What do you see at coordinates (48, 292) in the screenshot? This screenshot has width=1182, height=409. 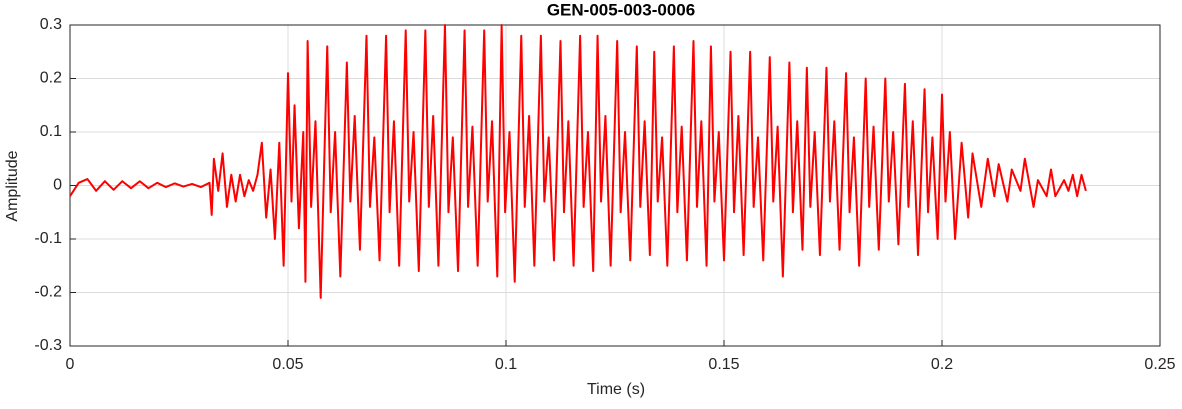 I see `y-tick-label: -0.2` at bounding box center [48, 292].